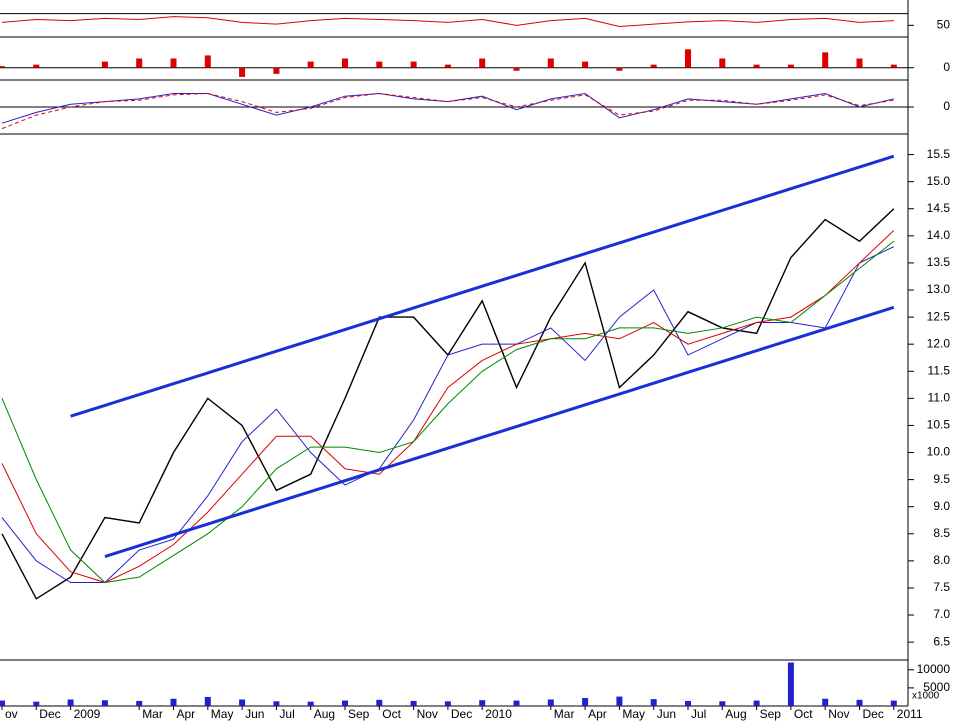 The image size is (967, 723). Describe the element at coordinates (498, 714) in the screenshot. I see `x-tick-label: 2010` at that location.